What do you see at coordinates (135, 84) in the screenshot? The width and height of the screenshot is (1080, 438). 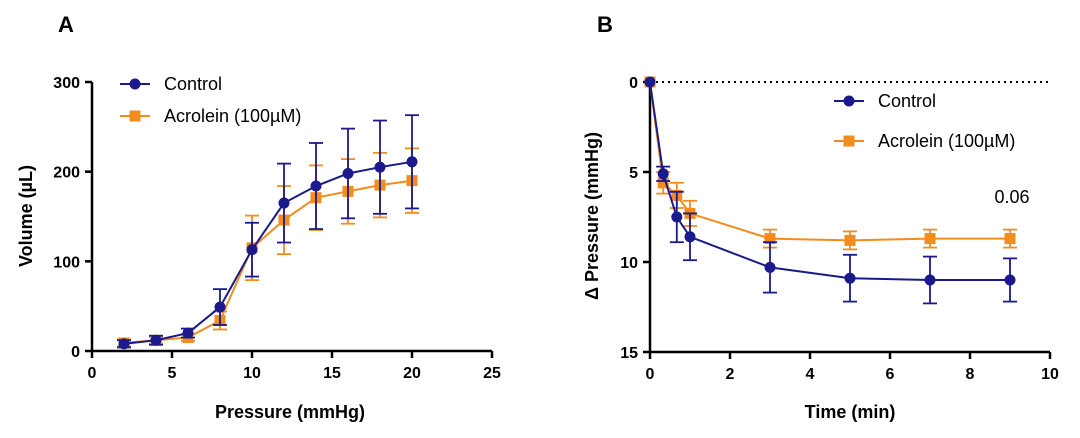 I see `panel-a-legend-control-marker` at bounding box center [135, 84].